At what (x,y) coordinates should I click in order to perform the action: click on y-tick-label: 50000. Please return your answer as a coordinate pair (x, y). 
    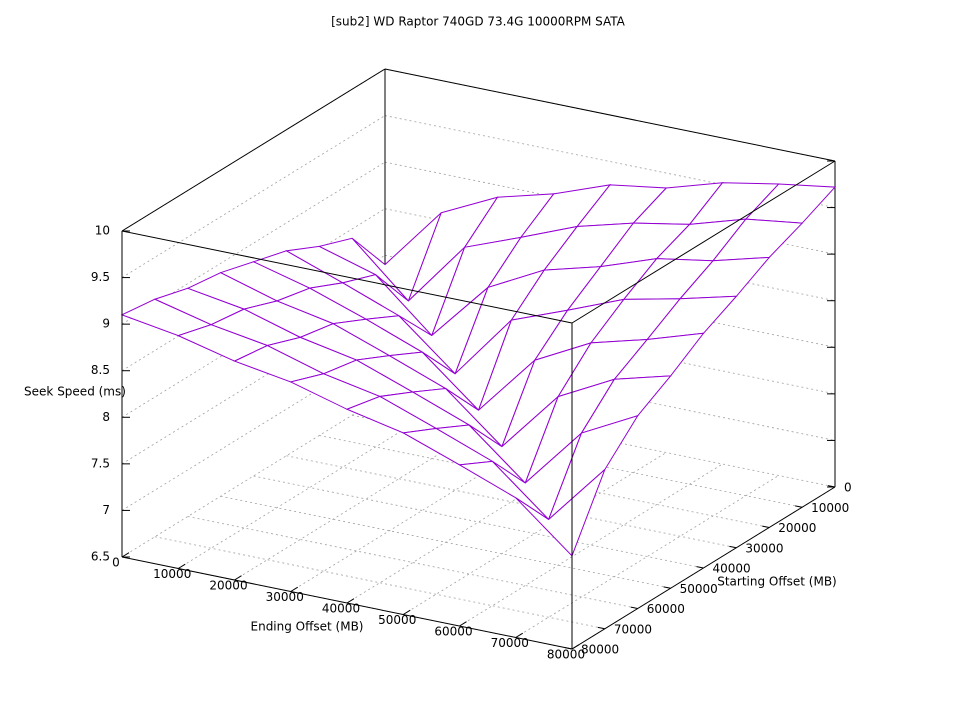
    Looking at the image, I should click on (699, 589).